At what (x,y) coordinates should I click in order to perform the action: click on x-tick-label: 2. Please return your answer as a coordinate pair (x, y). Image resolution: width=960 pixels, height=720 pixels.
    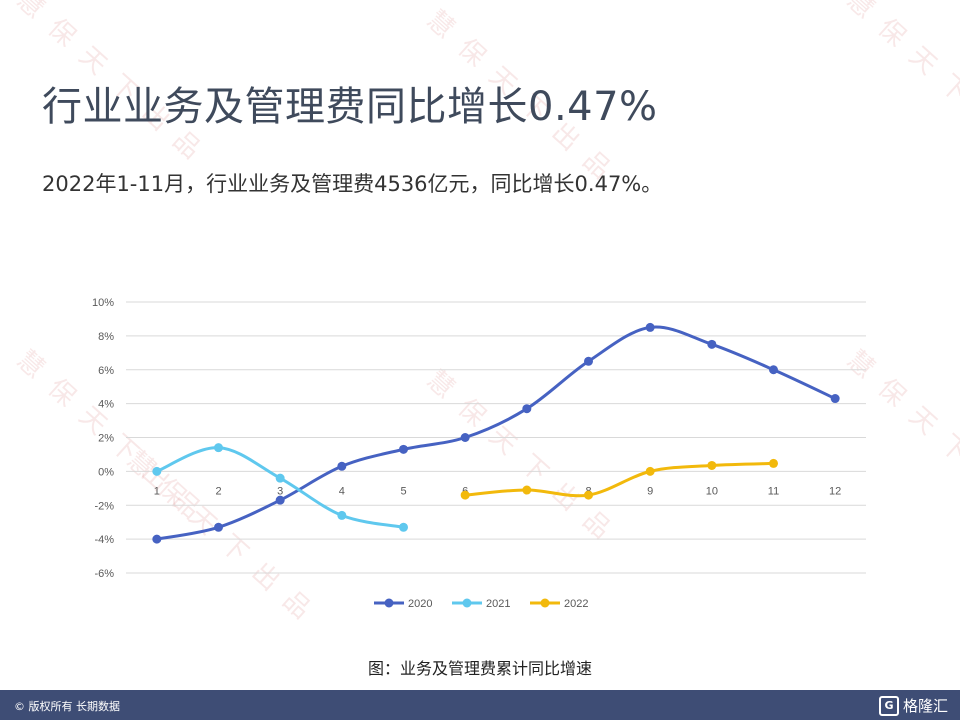
    Looking at the image, I should click on (218, 491).